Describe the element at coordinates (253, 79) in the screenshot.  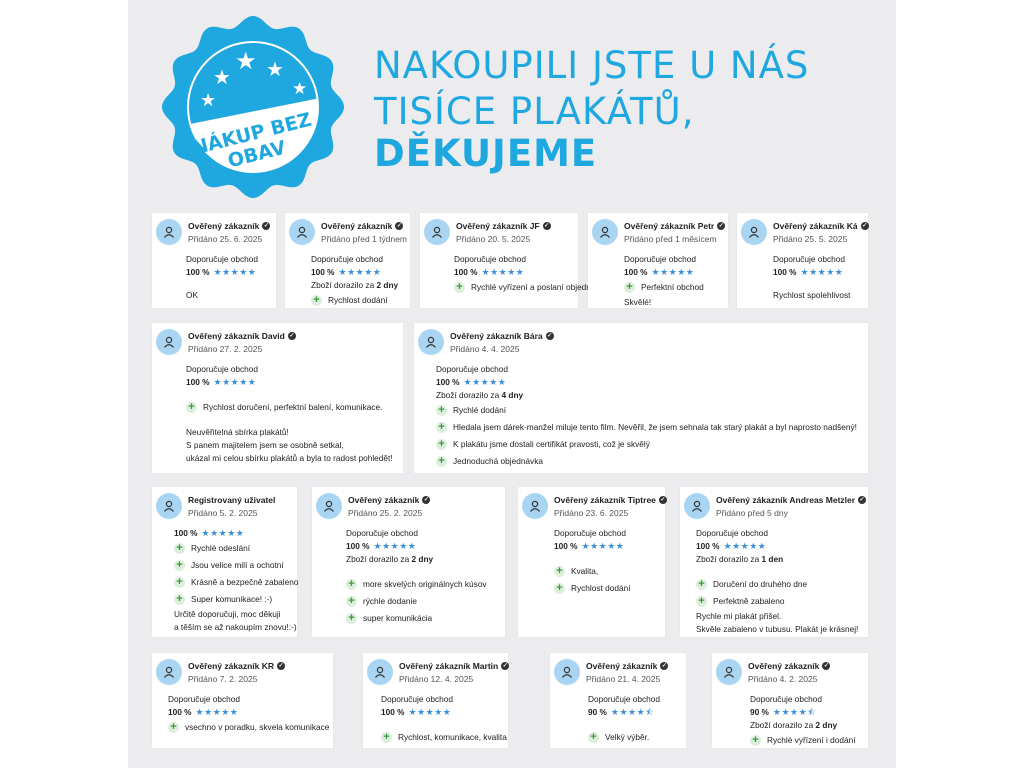
I see `star-icons: ★ ★ ★ ★ ★` at that location.